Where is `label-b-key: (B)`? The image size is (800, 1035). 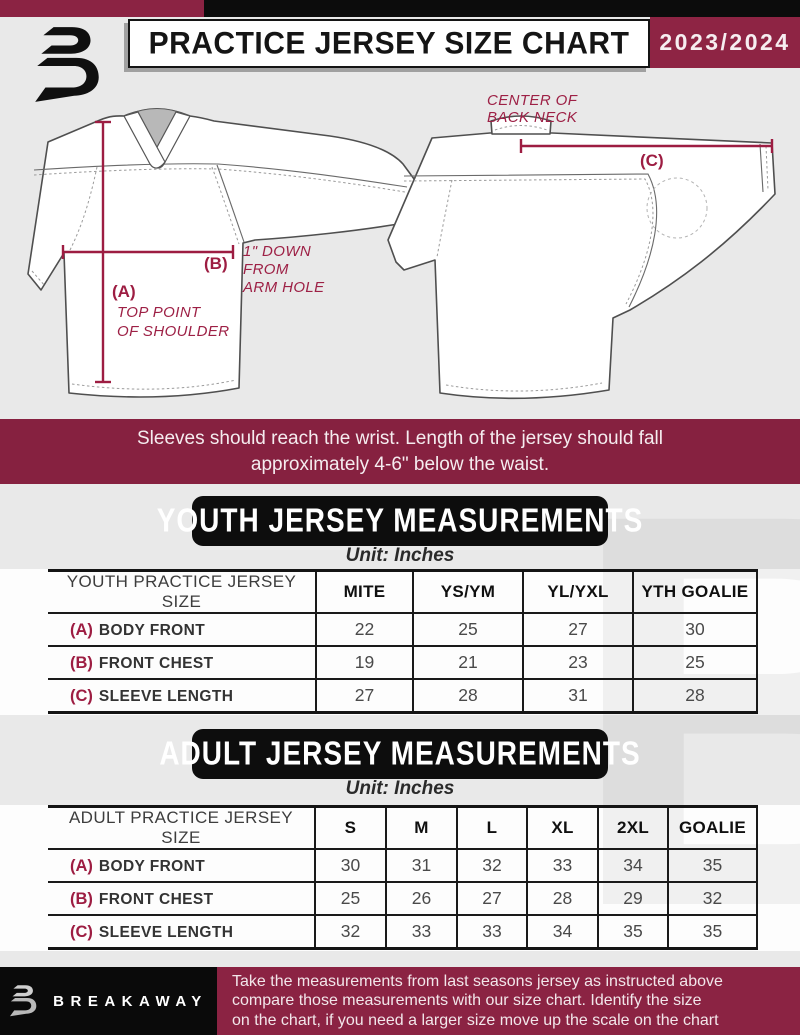 label-b-key: (B) is located at coordinates (216, 263).